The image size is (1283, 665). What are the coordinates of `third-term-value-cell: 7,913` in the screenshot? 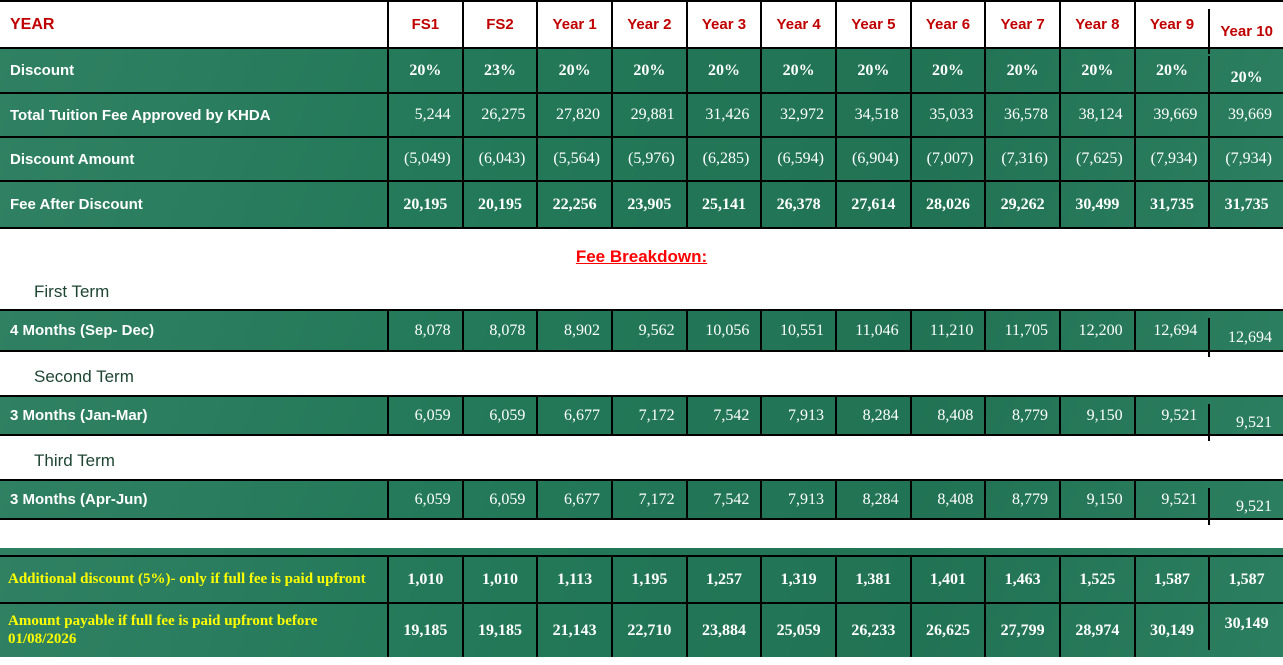 It's located at (797, 499).